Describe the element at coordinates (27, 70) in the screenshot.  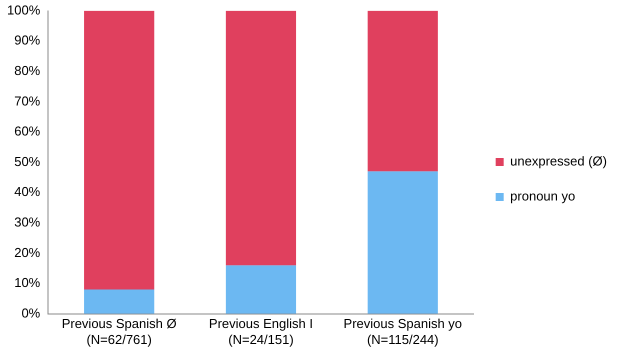
I see `y-tick-label: 80%` at that location.